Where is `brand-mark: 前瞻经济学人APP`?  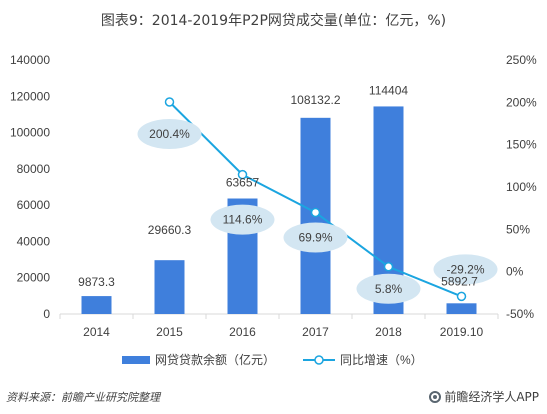
brand-mark: 前瞻经济学人APP is located at coordinates (484, 396).